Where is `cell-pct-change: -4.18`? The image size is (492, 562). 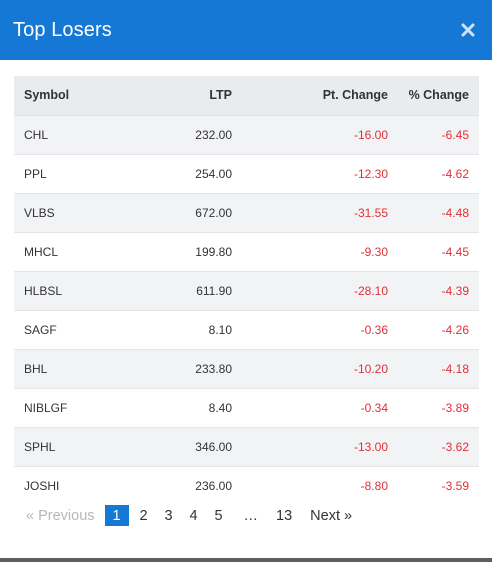
cell-pct-change: -4.18 is located at coordinates (455, 368).